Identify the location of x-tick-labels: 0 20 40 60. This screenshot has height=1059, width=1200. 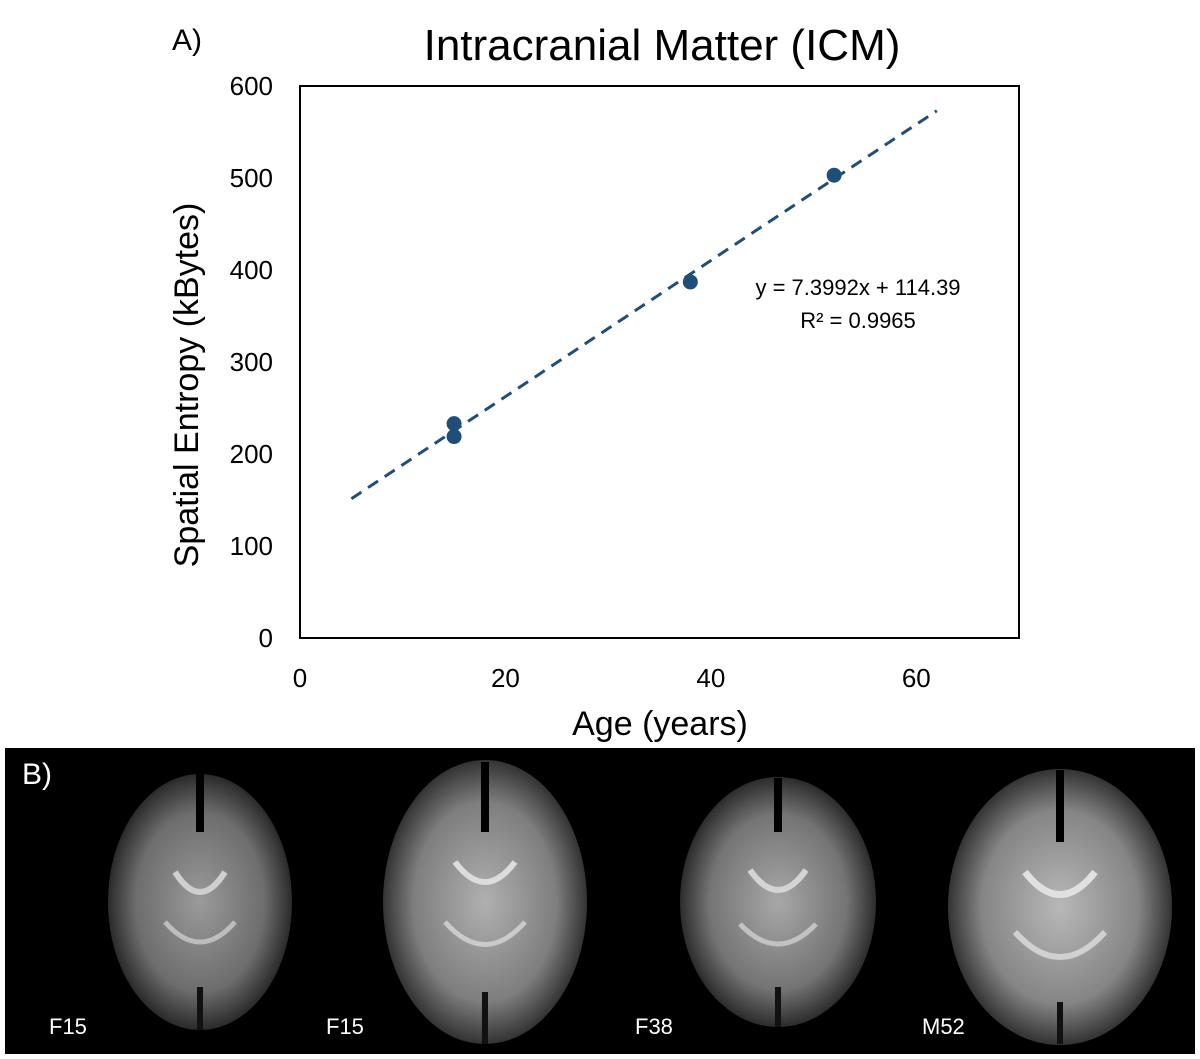
(612, 678).